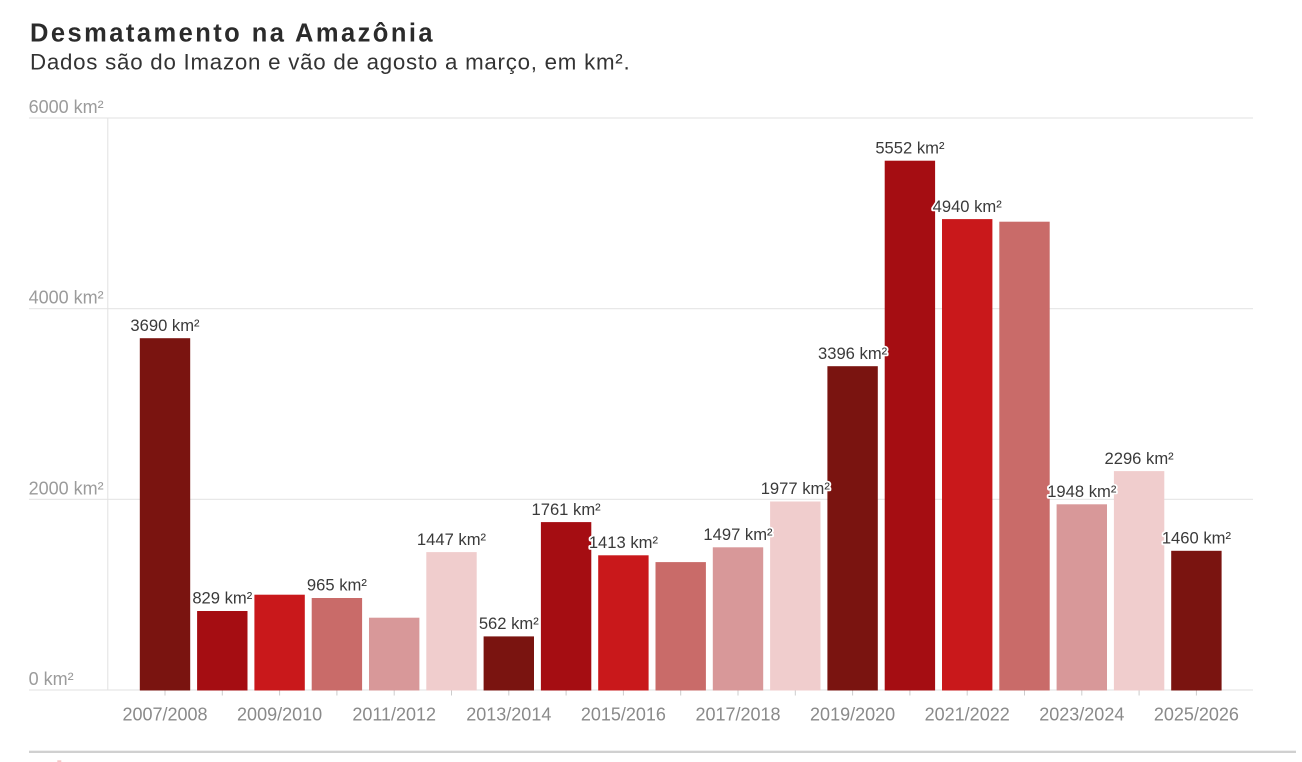  Describe the element at coordinates (394, 714) in the screenshot. I see `svg-text: 2011/2012` at that location.